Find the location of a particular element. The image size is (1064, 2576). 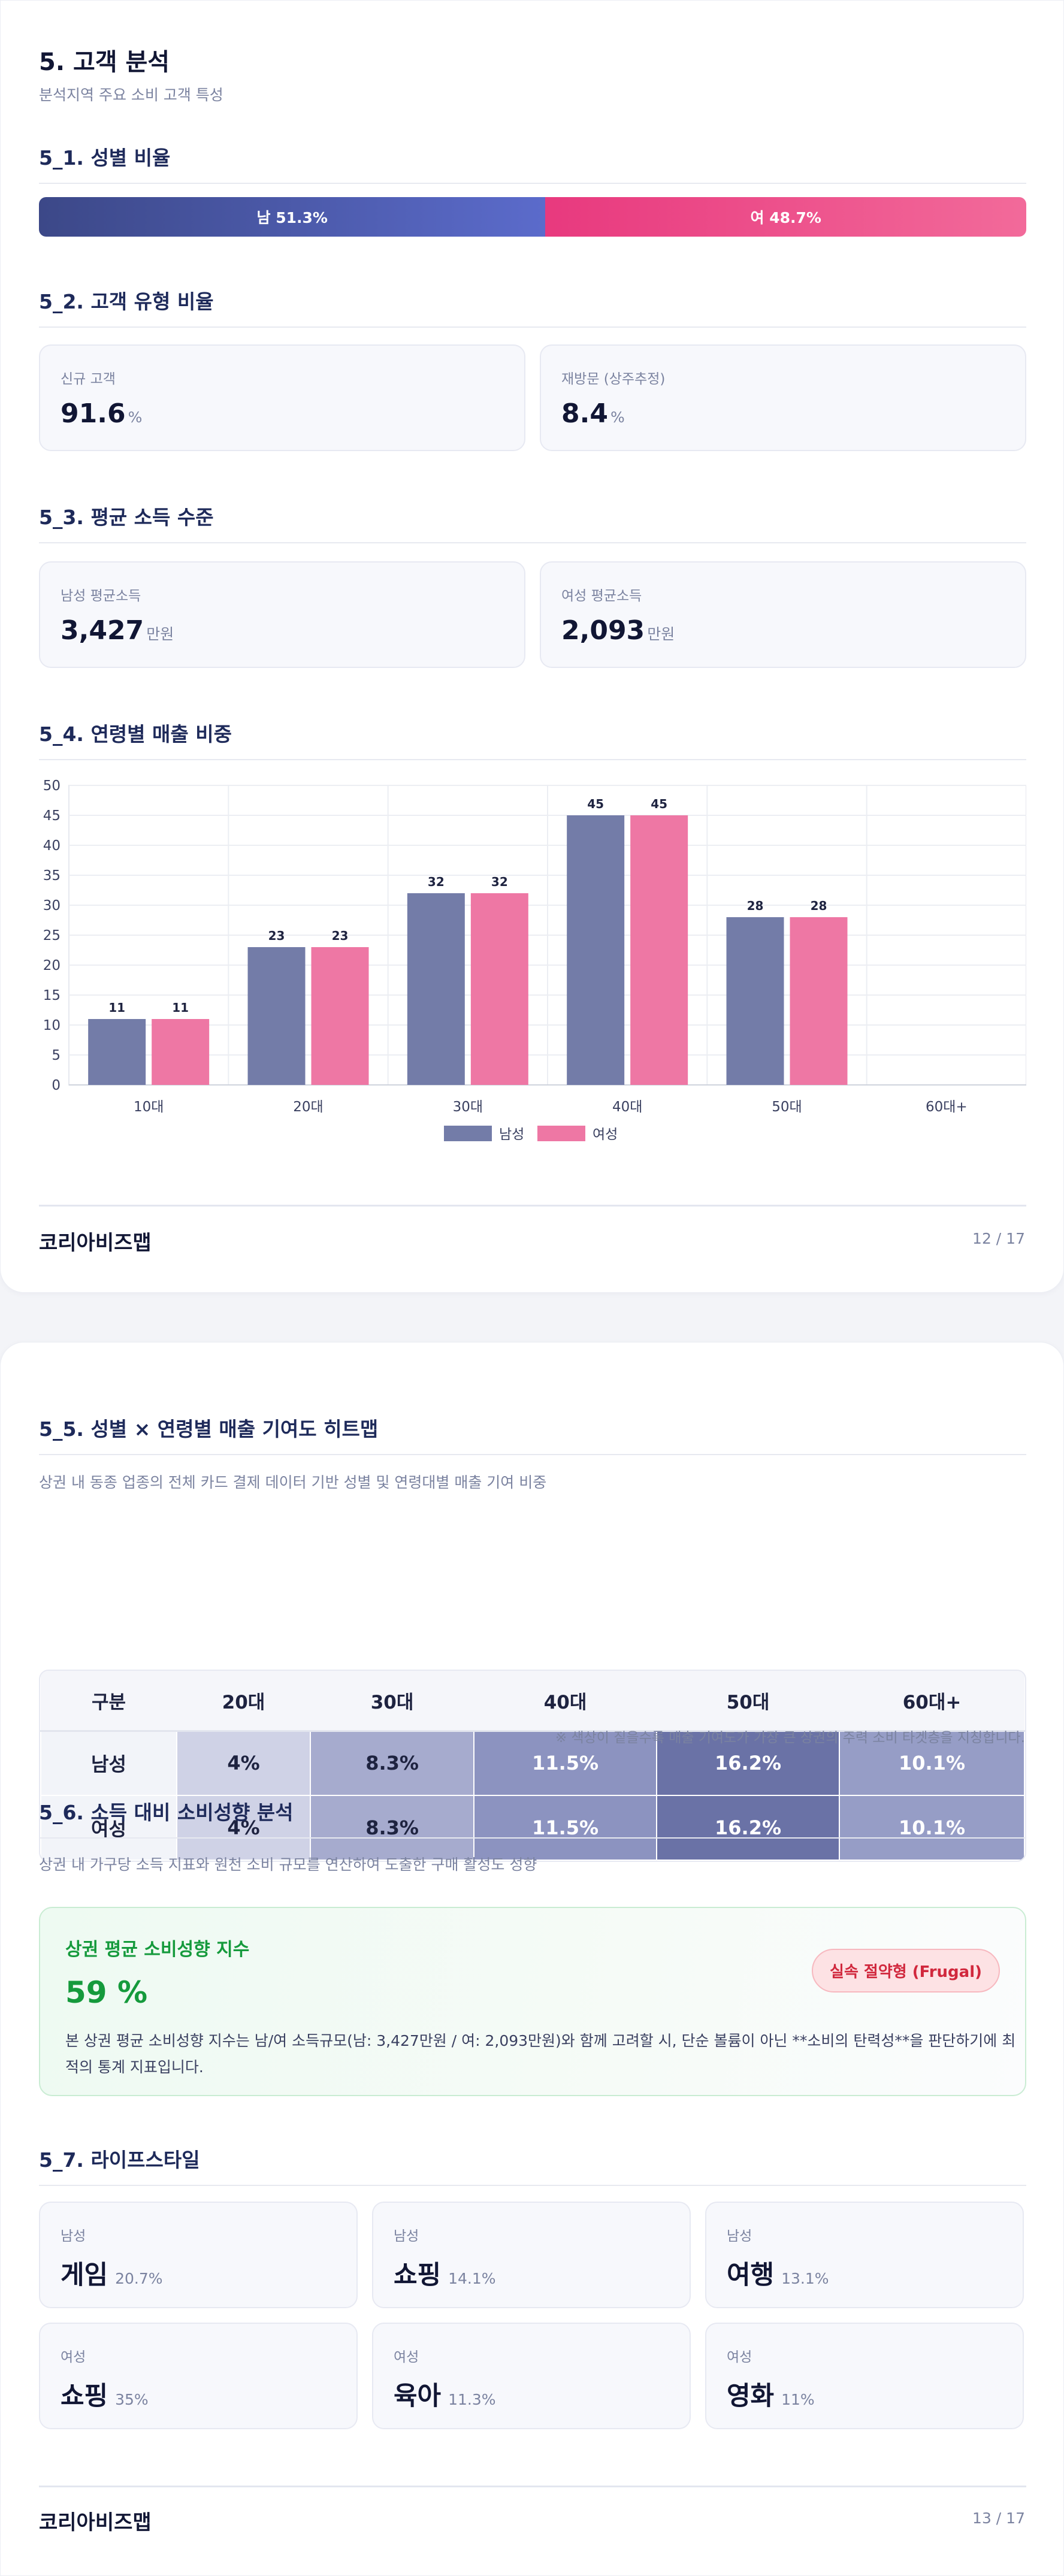

heatmap-header-label: 구분 is located at coordinates (109, 1701).